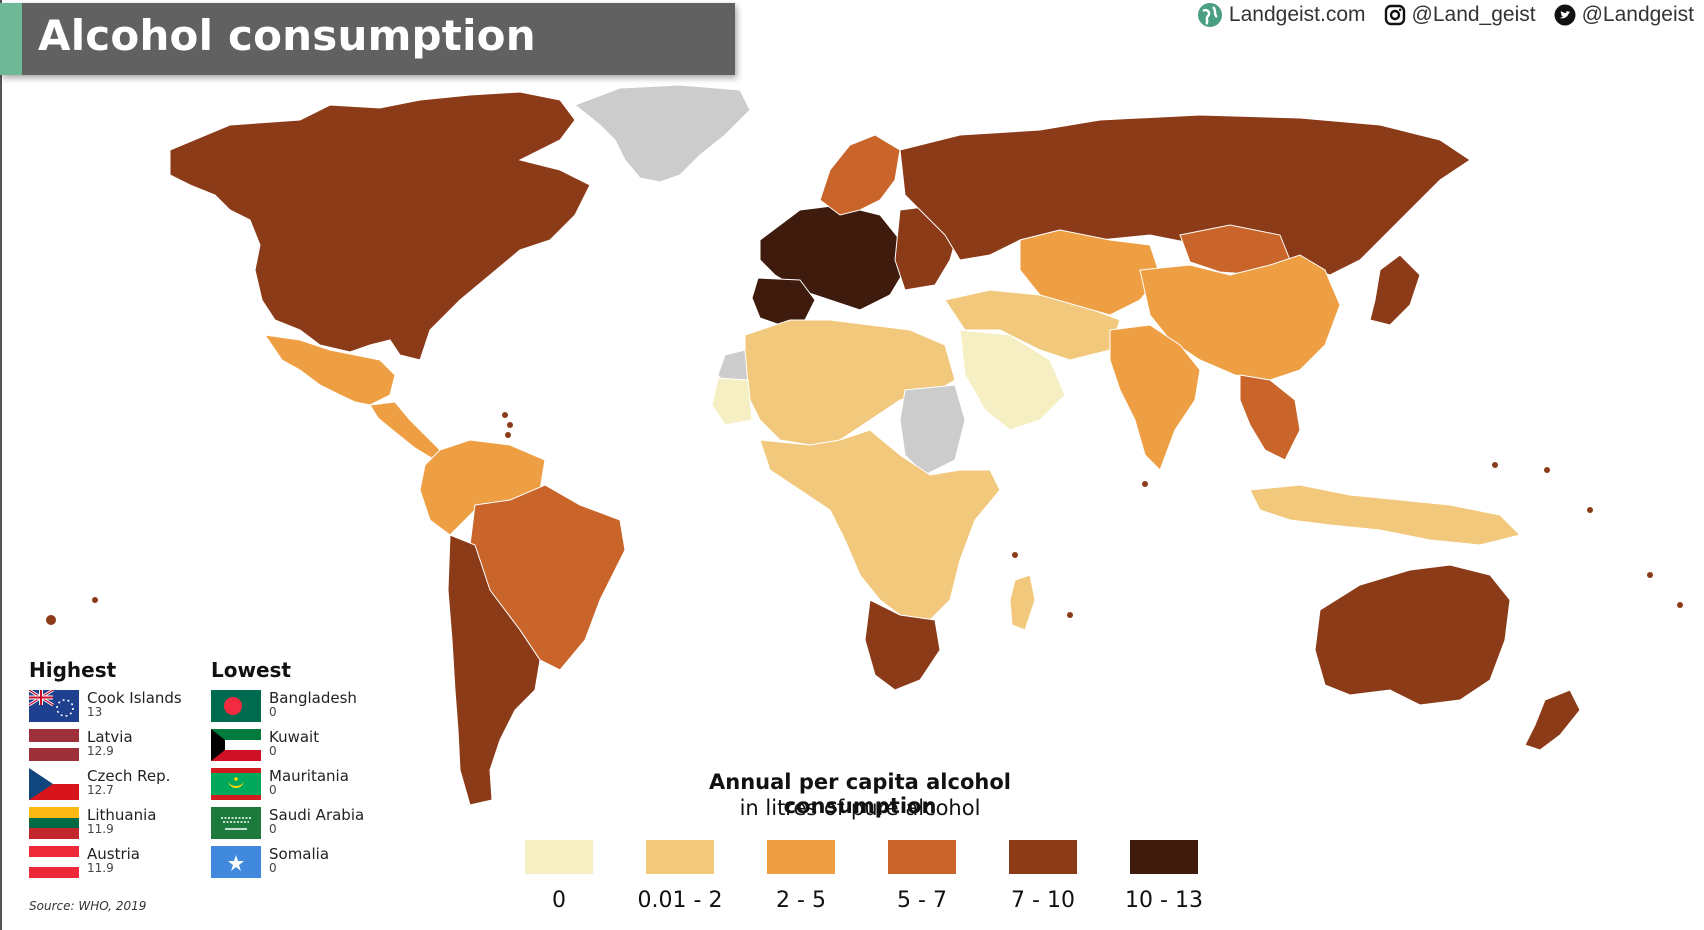  Describe the element at coordinates (236, 784) in the screenshot. I see `mauritania-flag-icon` at that location.